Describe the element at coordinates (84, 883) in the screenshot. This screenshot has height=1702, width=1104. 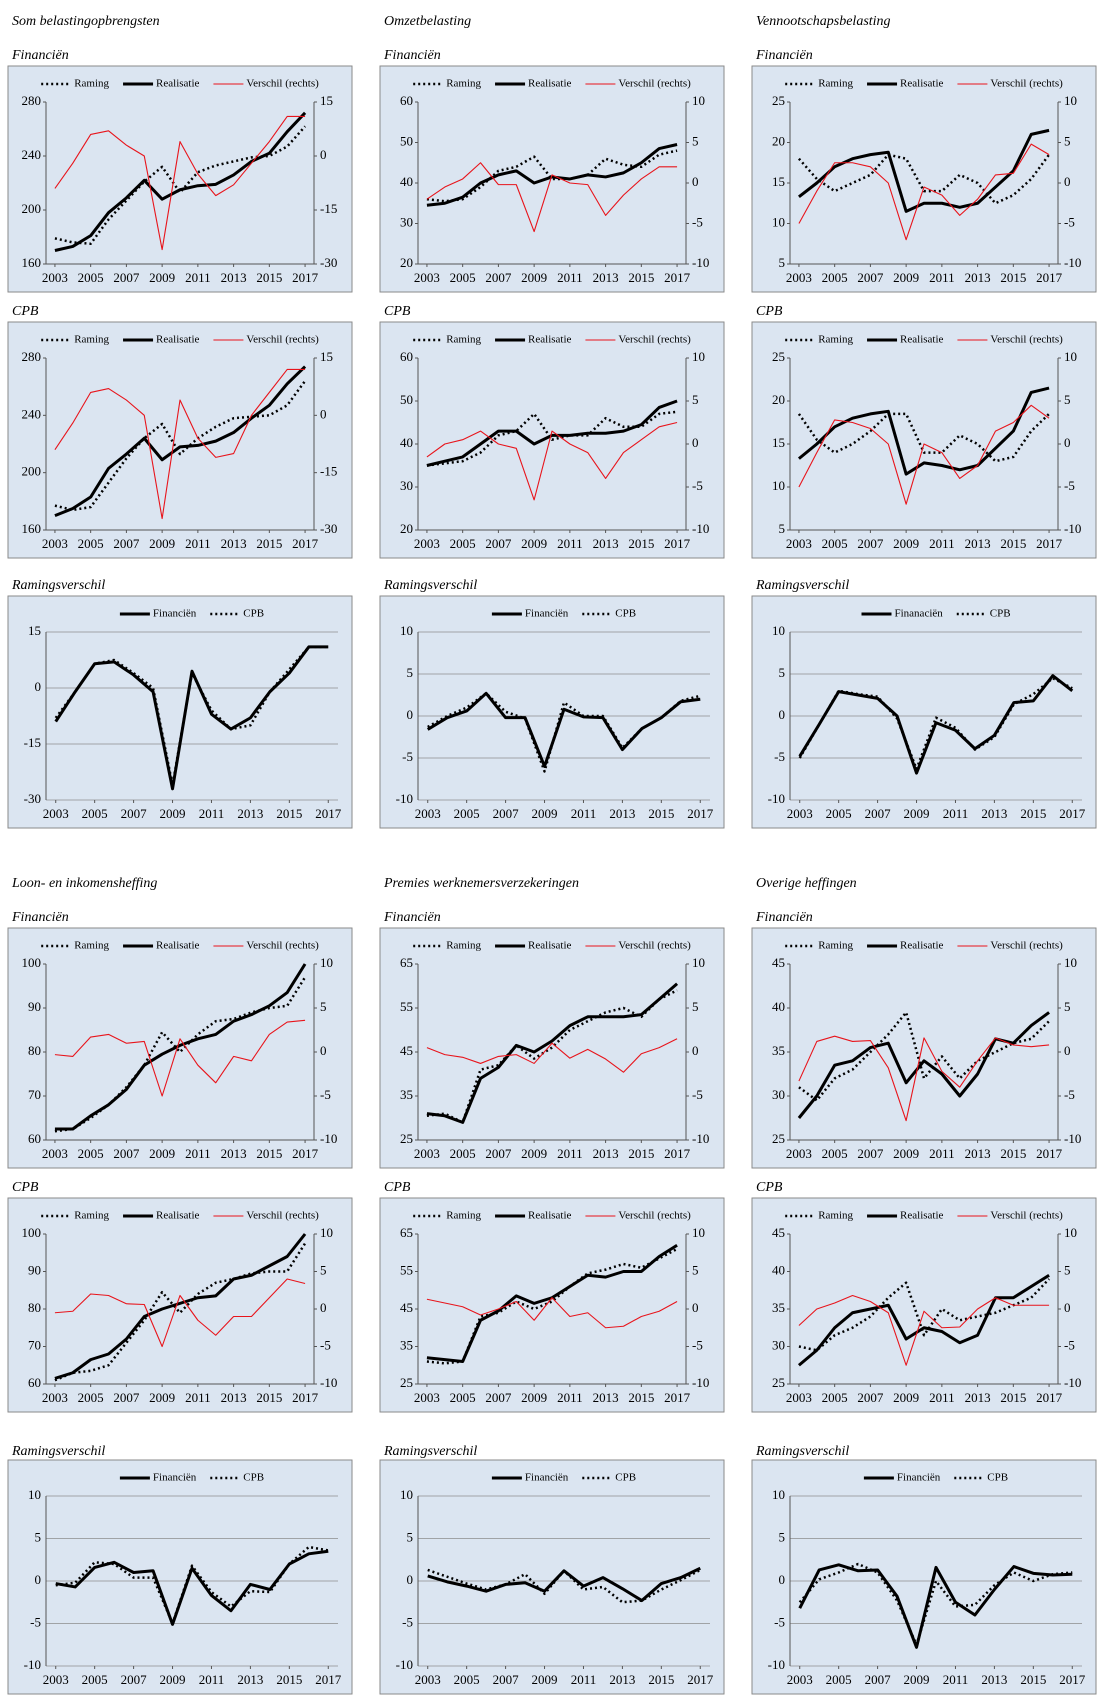
I see `group-title: Loon- en inkomensheffing` at that location.